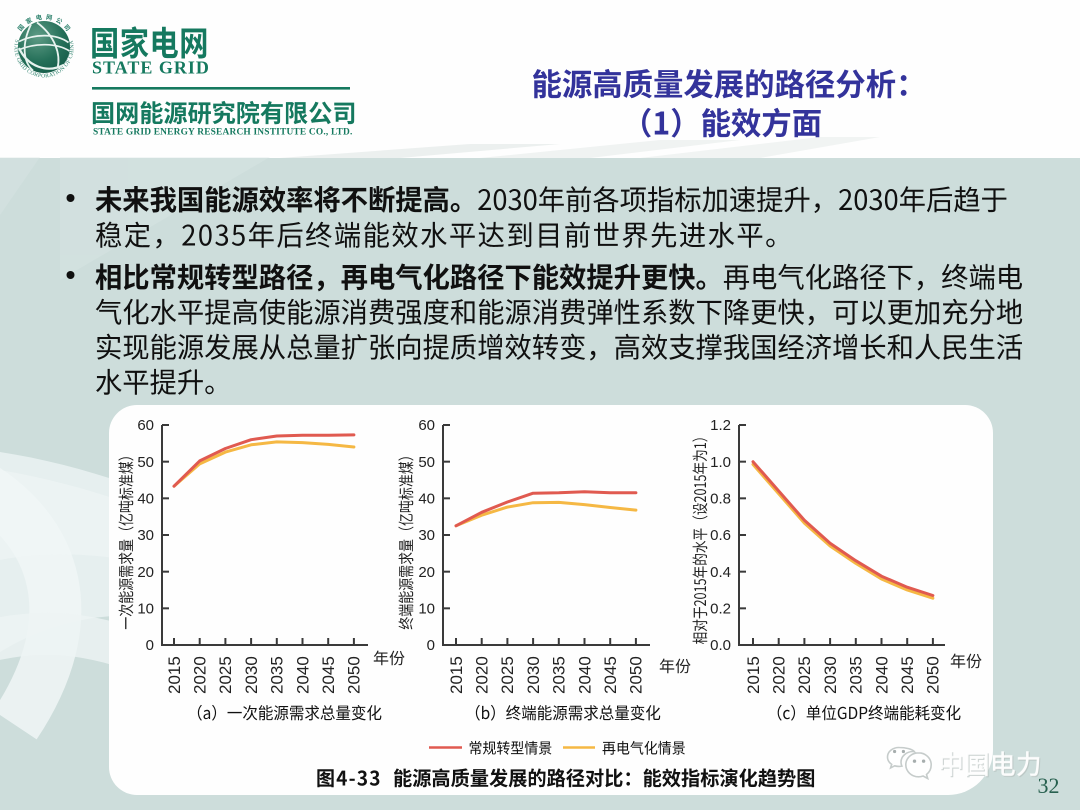 This screenshot has width=1080, height=810. Describe the element at coordinates (1049, 785) in the screenshot. I see `svg-text: 32` at that location.